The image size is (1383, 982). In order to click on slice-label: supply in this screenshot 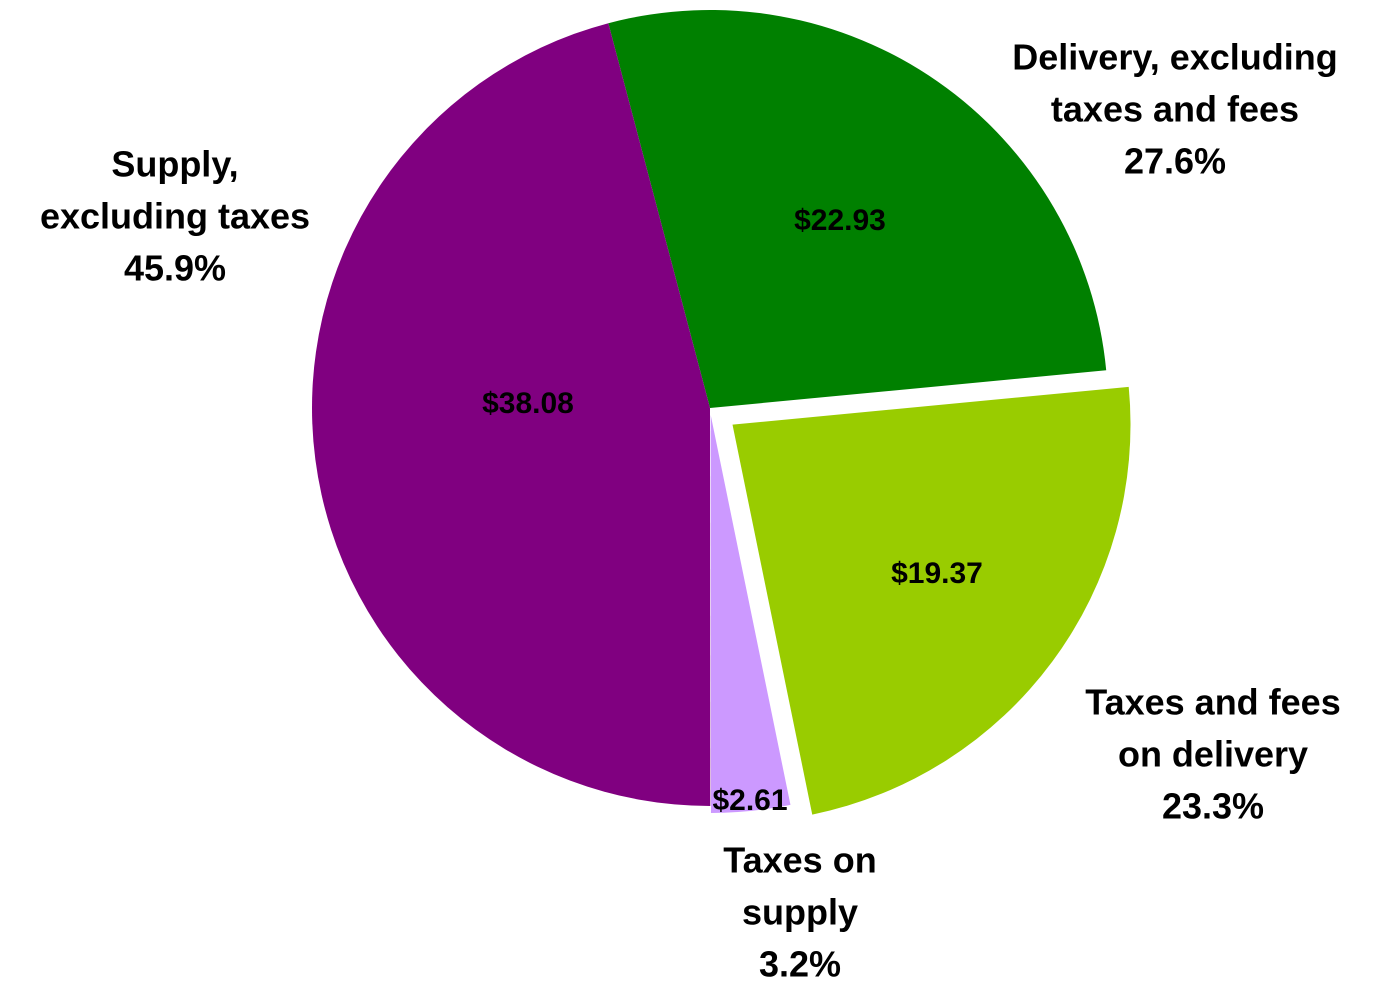, I will do `click(800, 912)`.